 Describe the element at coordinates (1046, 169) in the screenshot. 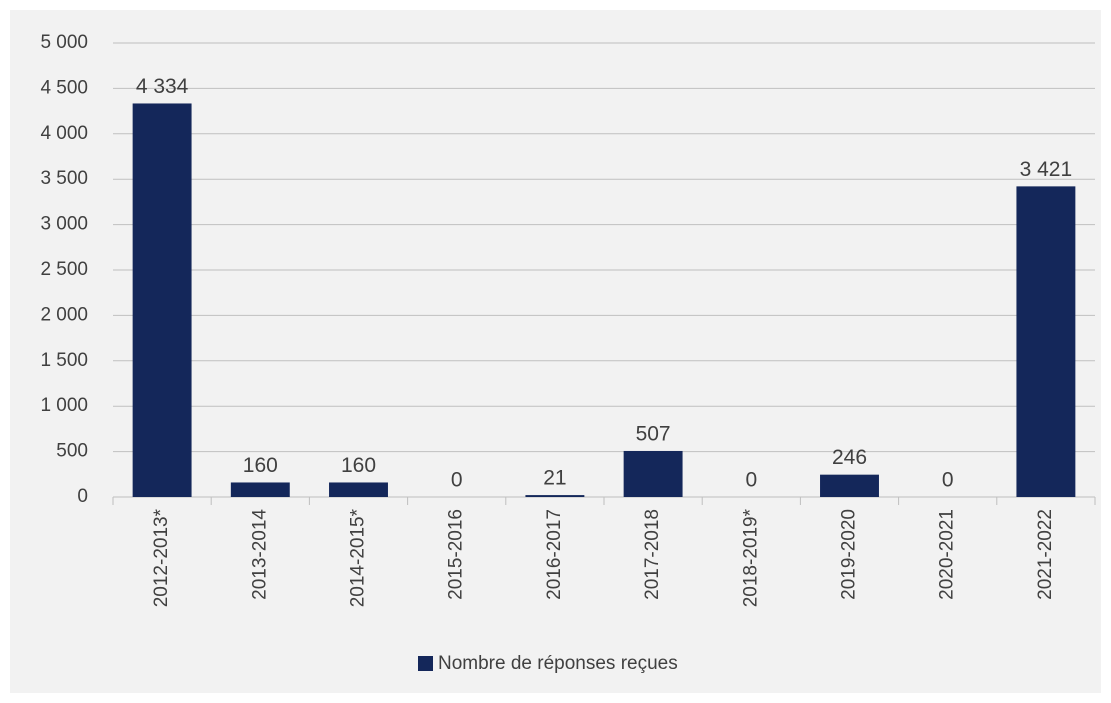

I see `data-label: 3 421` at that location.